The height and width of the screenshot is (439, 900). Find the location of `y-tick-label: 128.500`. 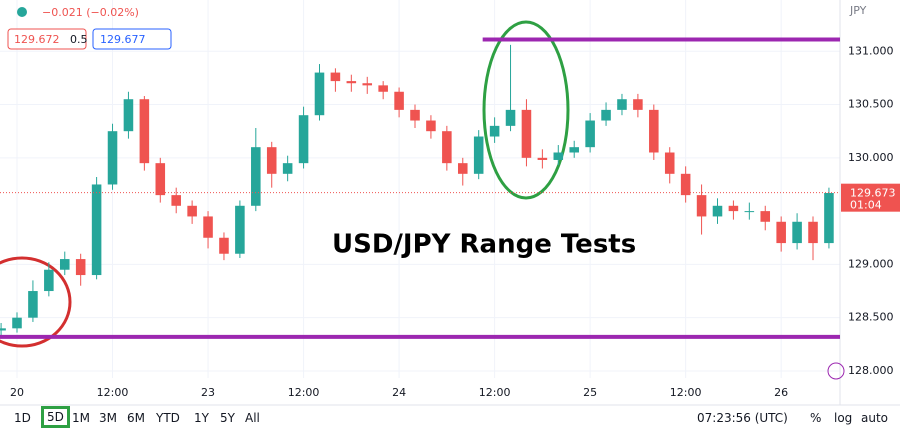

y-tick-label: 128.500 is located at coordinates (871, 317).